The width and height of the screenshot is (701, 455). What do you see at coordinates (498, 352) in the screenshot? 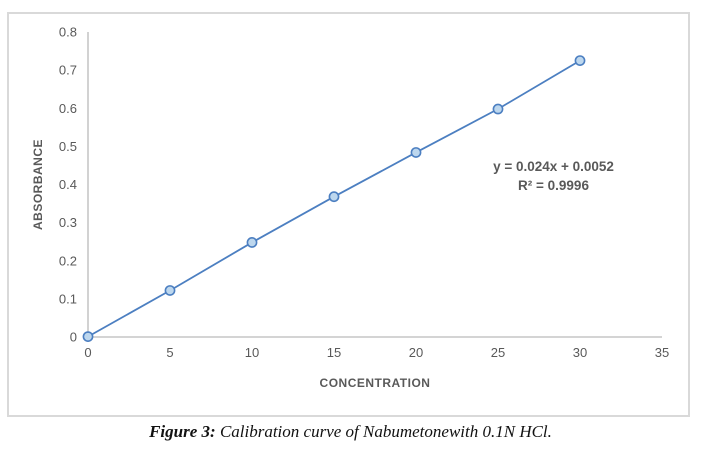
I see `x-tick-label: 25` at bounding box center [498, 352].